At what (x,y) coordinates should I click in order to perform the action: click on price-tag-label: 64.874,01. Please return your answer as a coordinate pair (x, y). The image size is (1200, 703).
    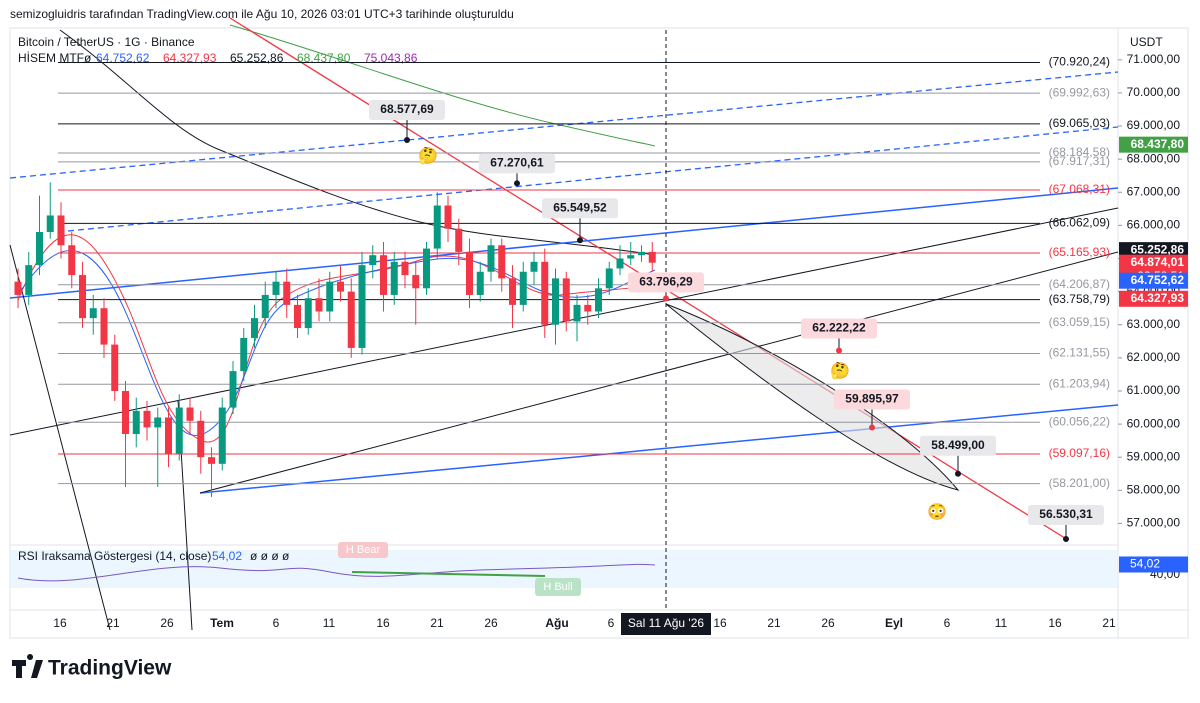
    Looking at the image, I should click on (1158, 262).